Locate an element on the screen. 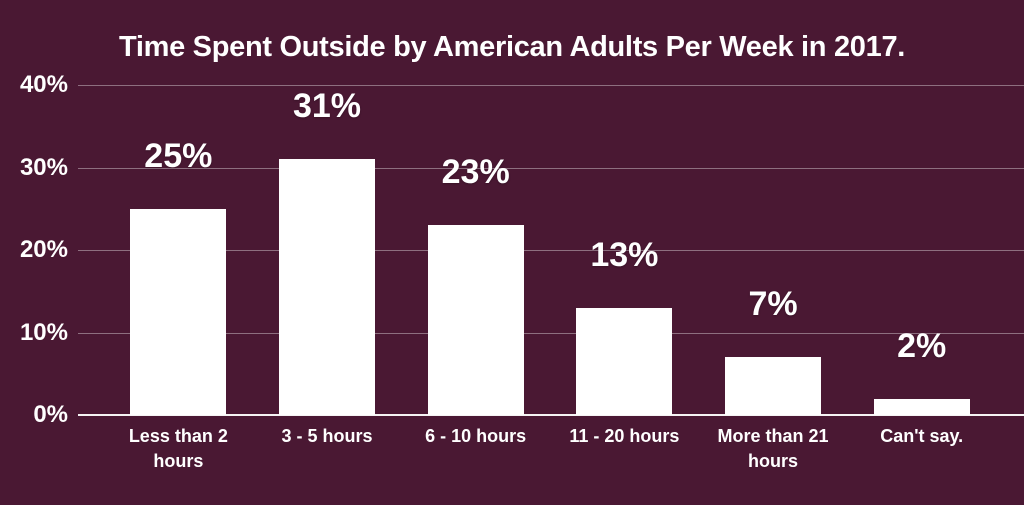  bar-group-more-than-21-hours: 7% is located at coordinates (773, 250).